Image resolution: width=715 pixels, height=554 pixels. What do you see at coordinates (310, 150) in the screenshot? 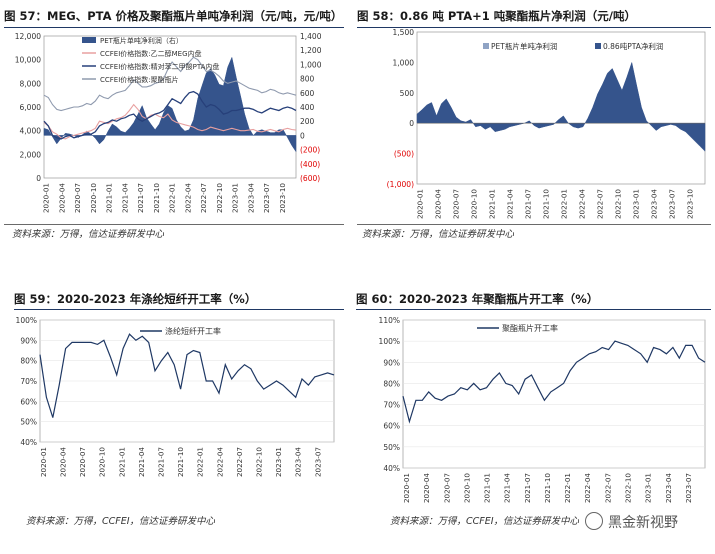
I see `y2-tick-label: (200)` at bounding box center [310, 150].